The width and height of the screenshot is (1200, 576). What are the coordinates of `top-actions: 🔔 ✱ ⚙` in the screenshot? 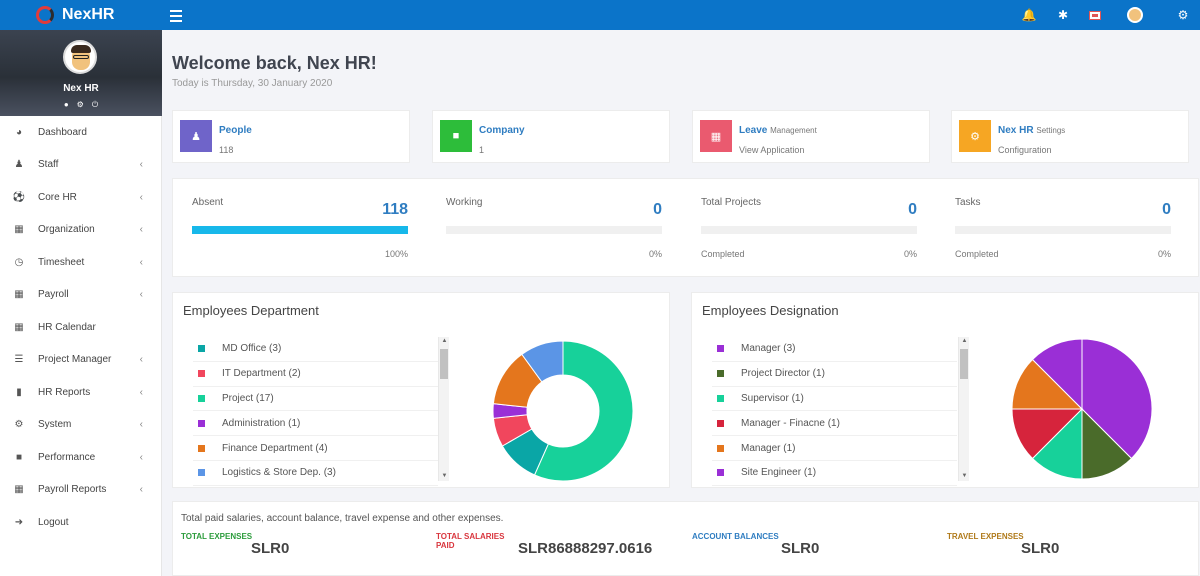 It's located at (1107, 15).